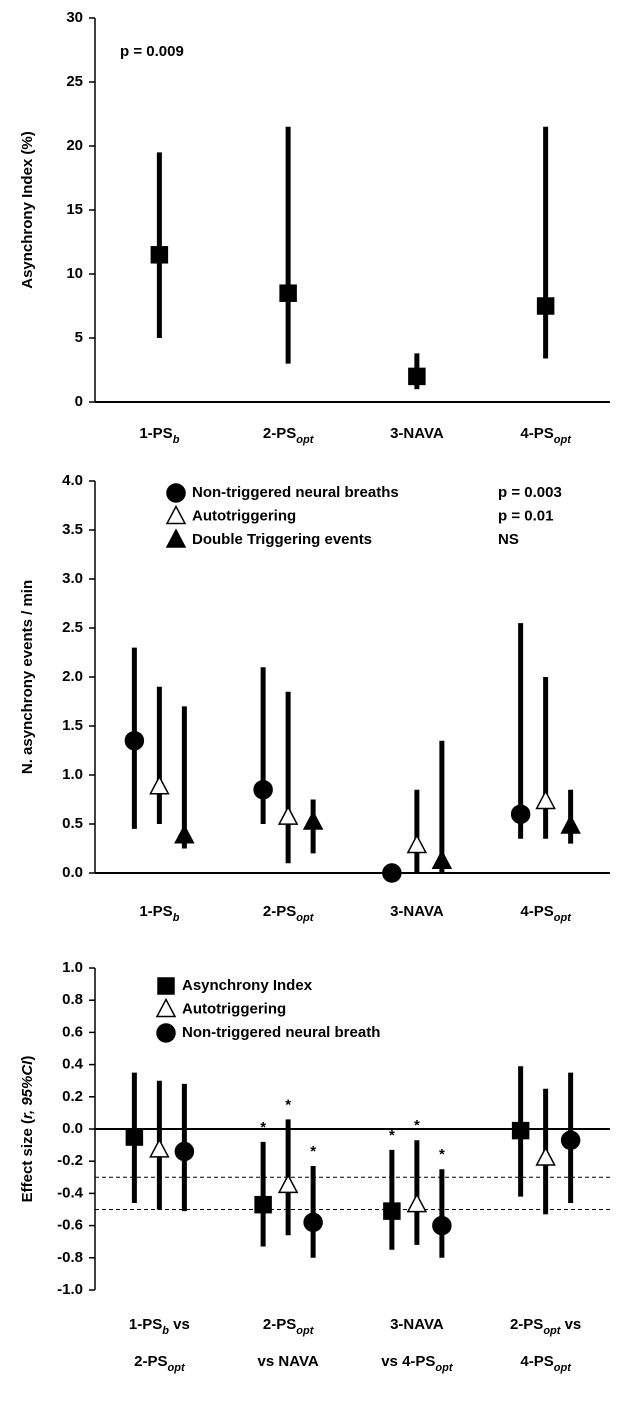 Image resolution: width=625 pixels, height=1402 pixels. What do you see at coordinates (152, 51) in the screenshot?
I see `annotation: p = 0.009` at bounding box center [152, 51].